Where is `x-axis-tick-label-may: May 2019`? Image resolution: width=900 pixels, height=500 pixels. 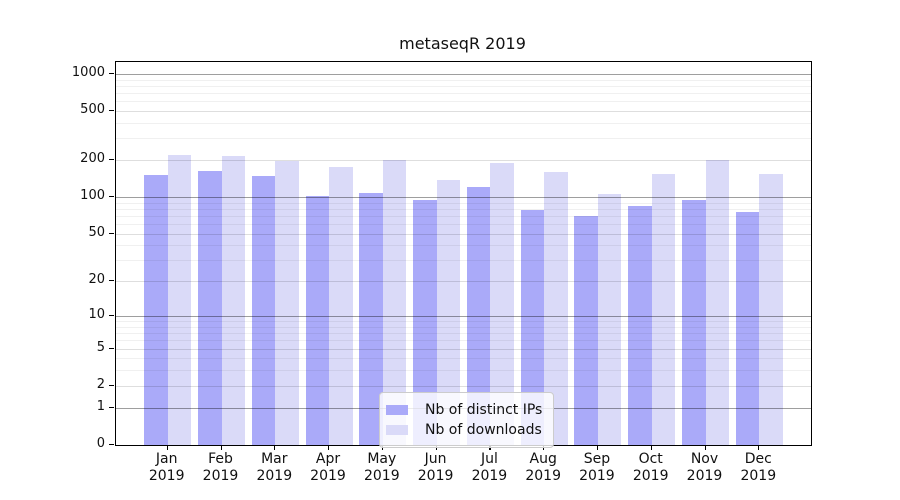 x-axis-tick-label-may: May 2019 is located at coordinates (382, 468).